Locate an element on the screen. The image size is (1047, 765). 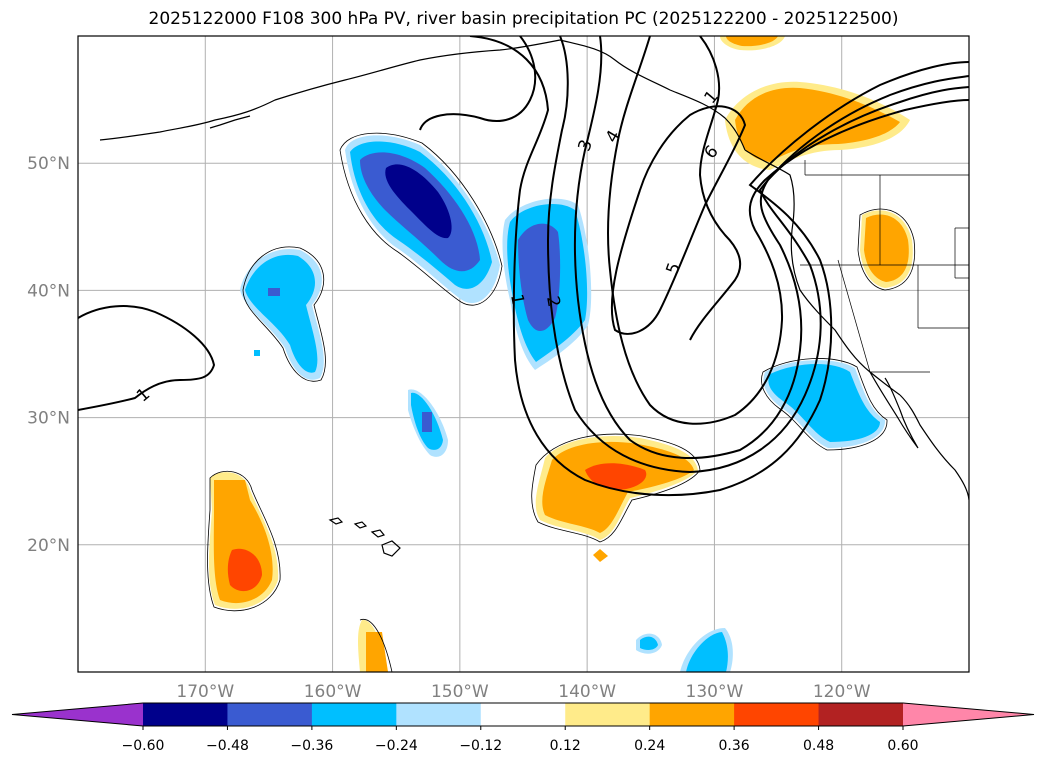
borders is located at coordinates (884, 266).